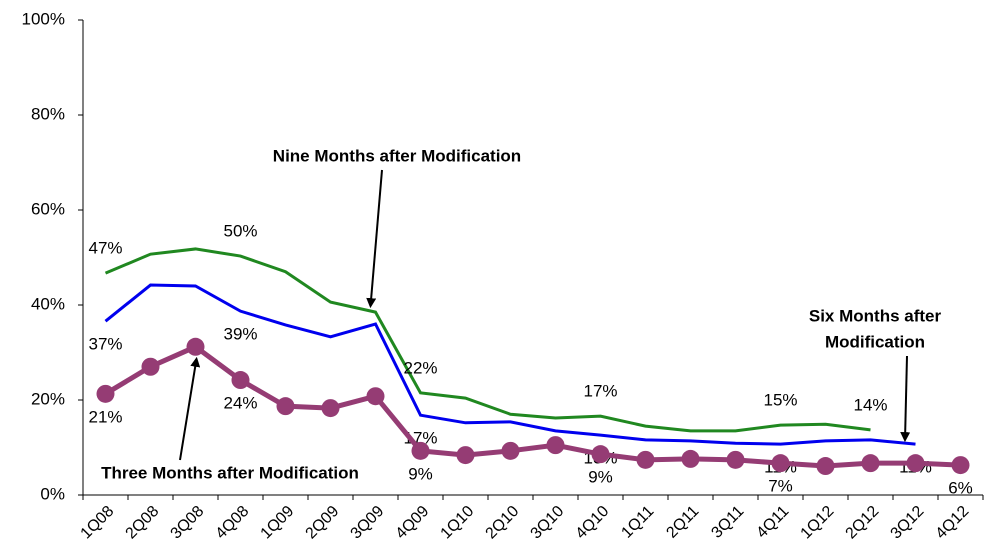 The width and height of the screenshot is (999, 560). I want to click on data-label: 15%, so click(780, 400).